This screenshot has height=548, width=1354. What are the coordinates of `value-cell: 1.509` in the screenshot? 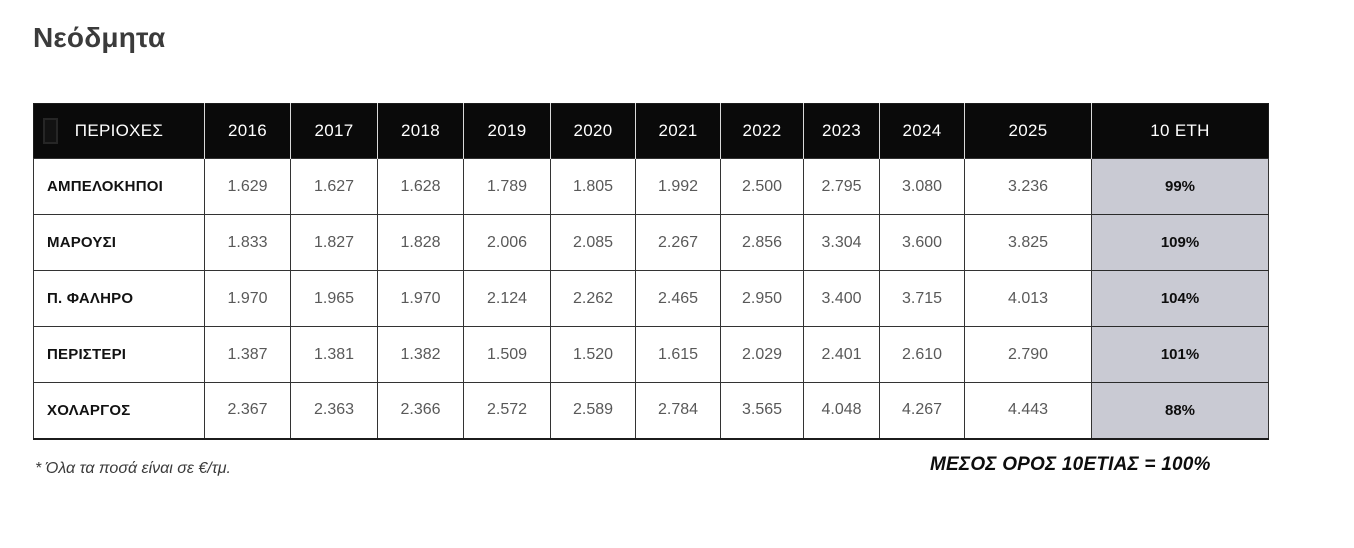 It's located at (507, 354).